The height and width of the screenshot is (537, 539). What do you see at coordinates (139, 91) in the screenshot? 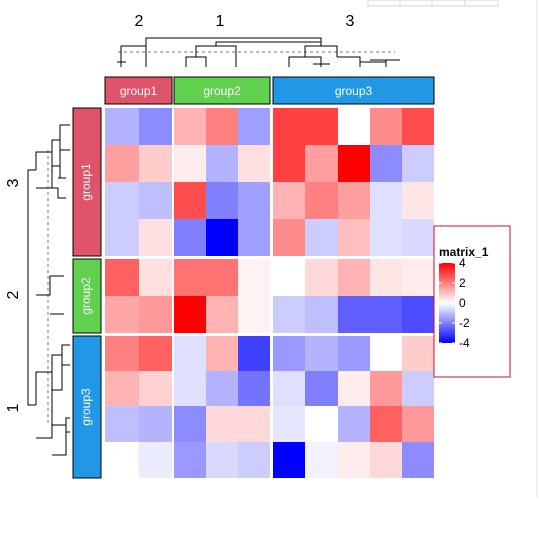
I see `column-group-label: group1` at bounding box center [139, 91].